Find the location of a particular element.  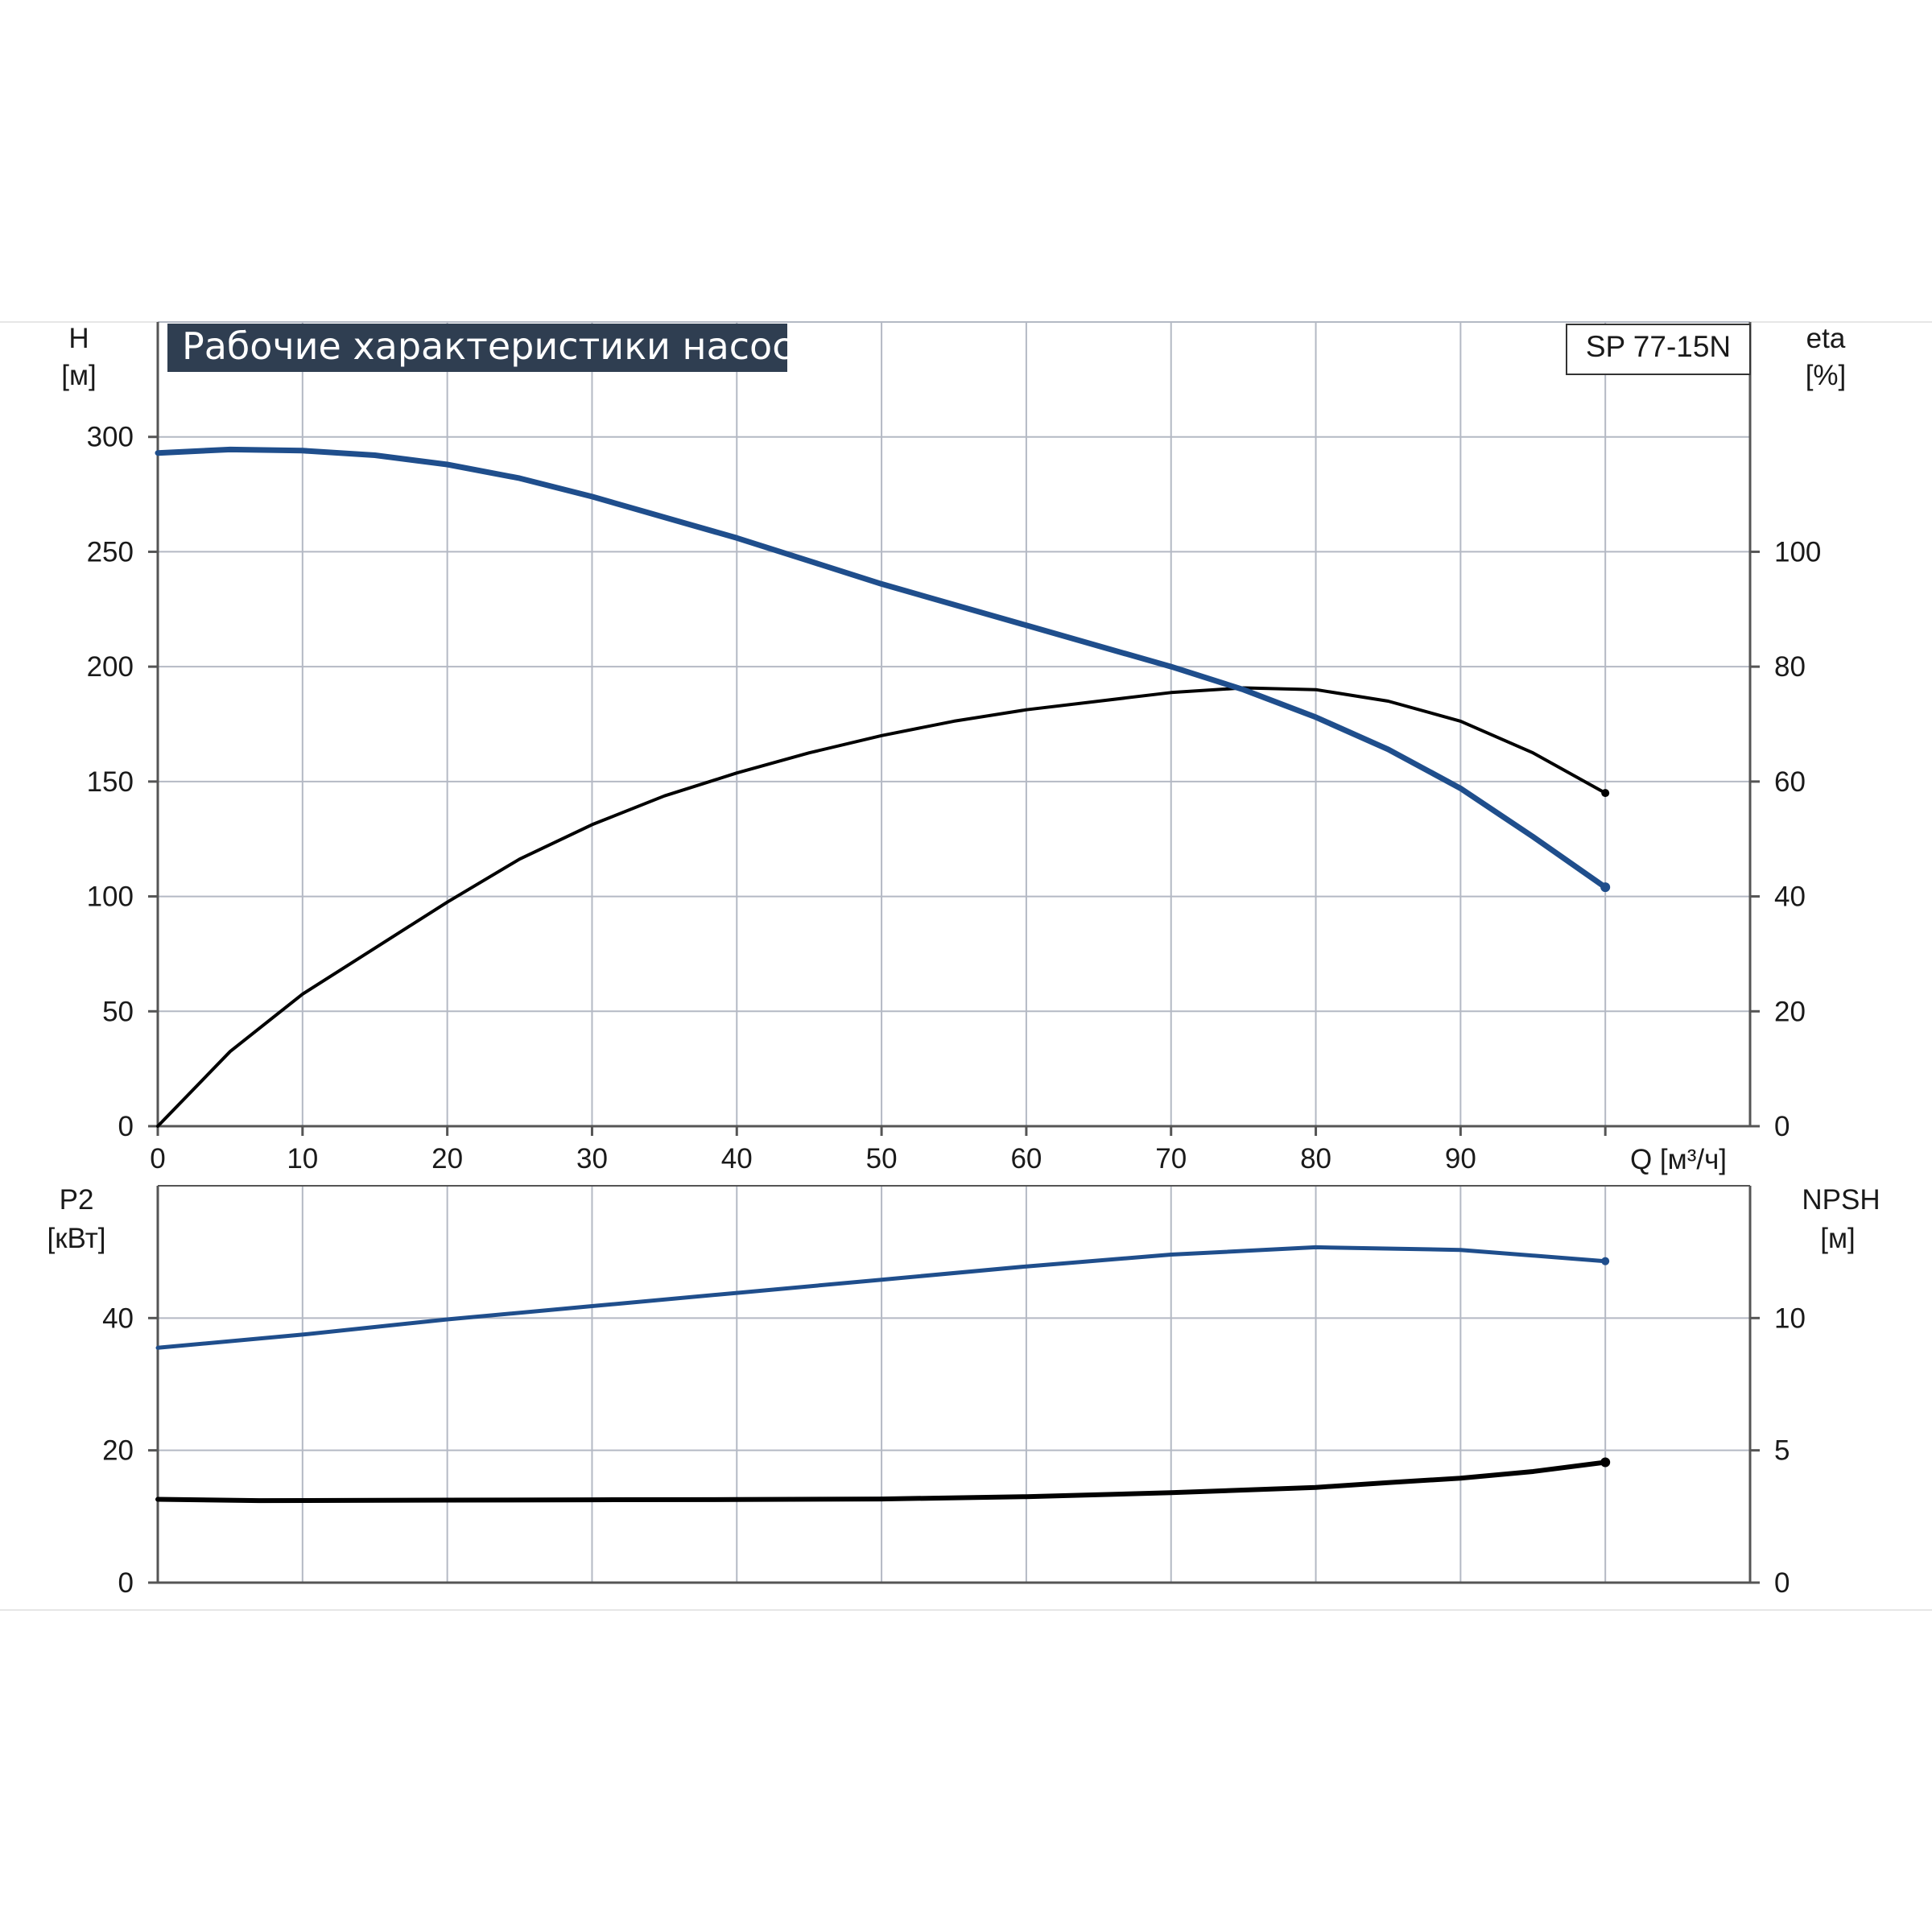

model-box is located at coordinates (1658, 349).